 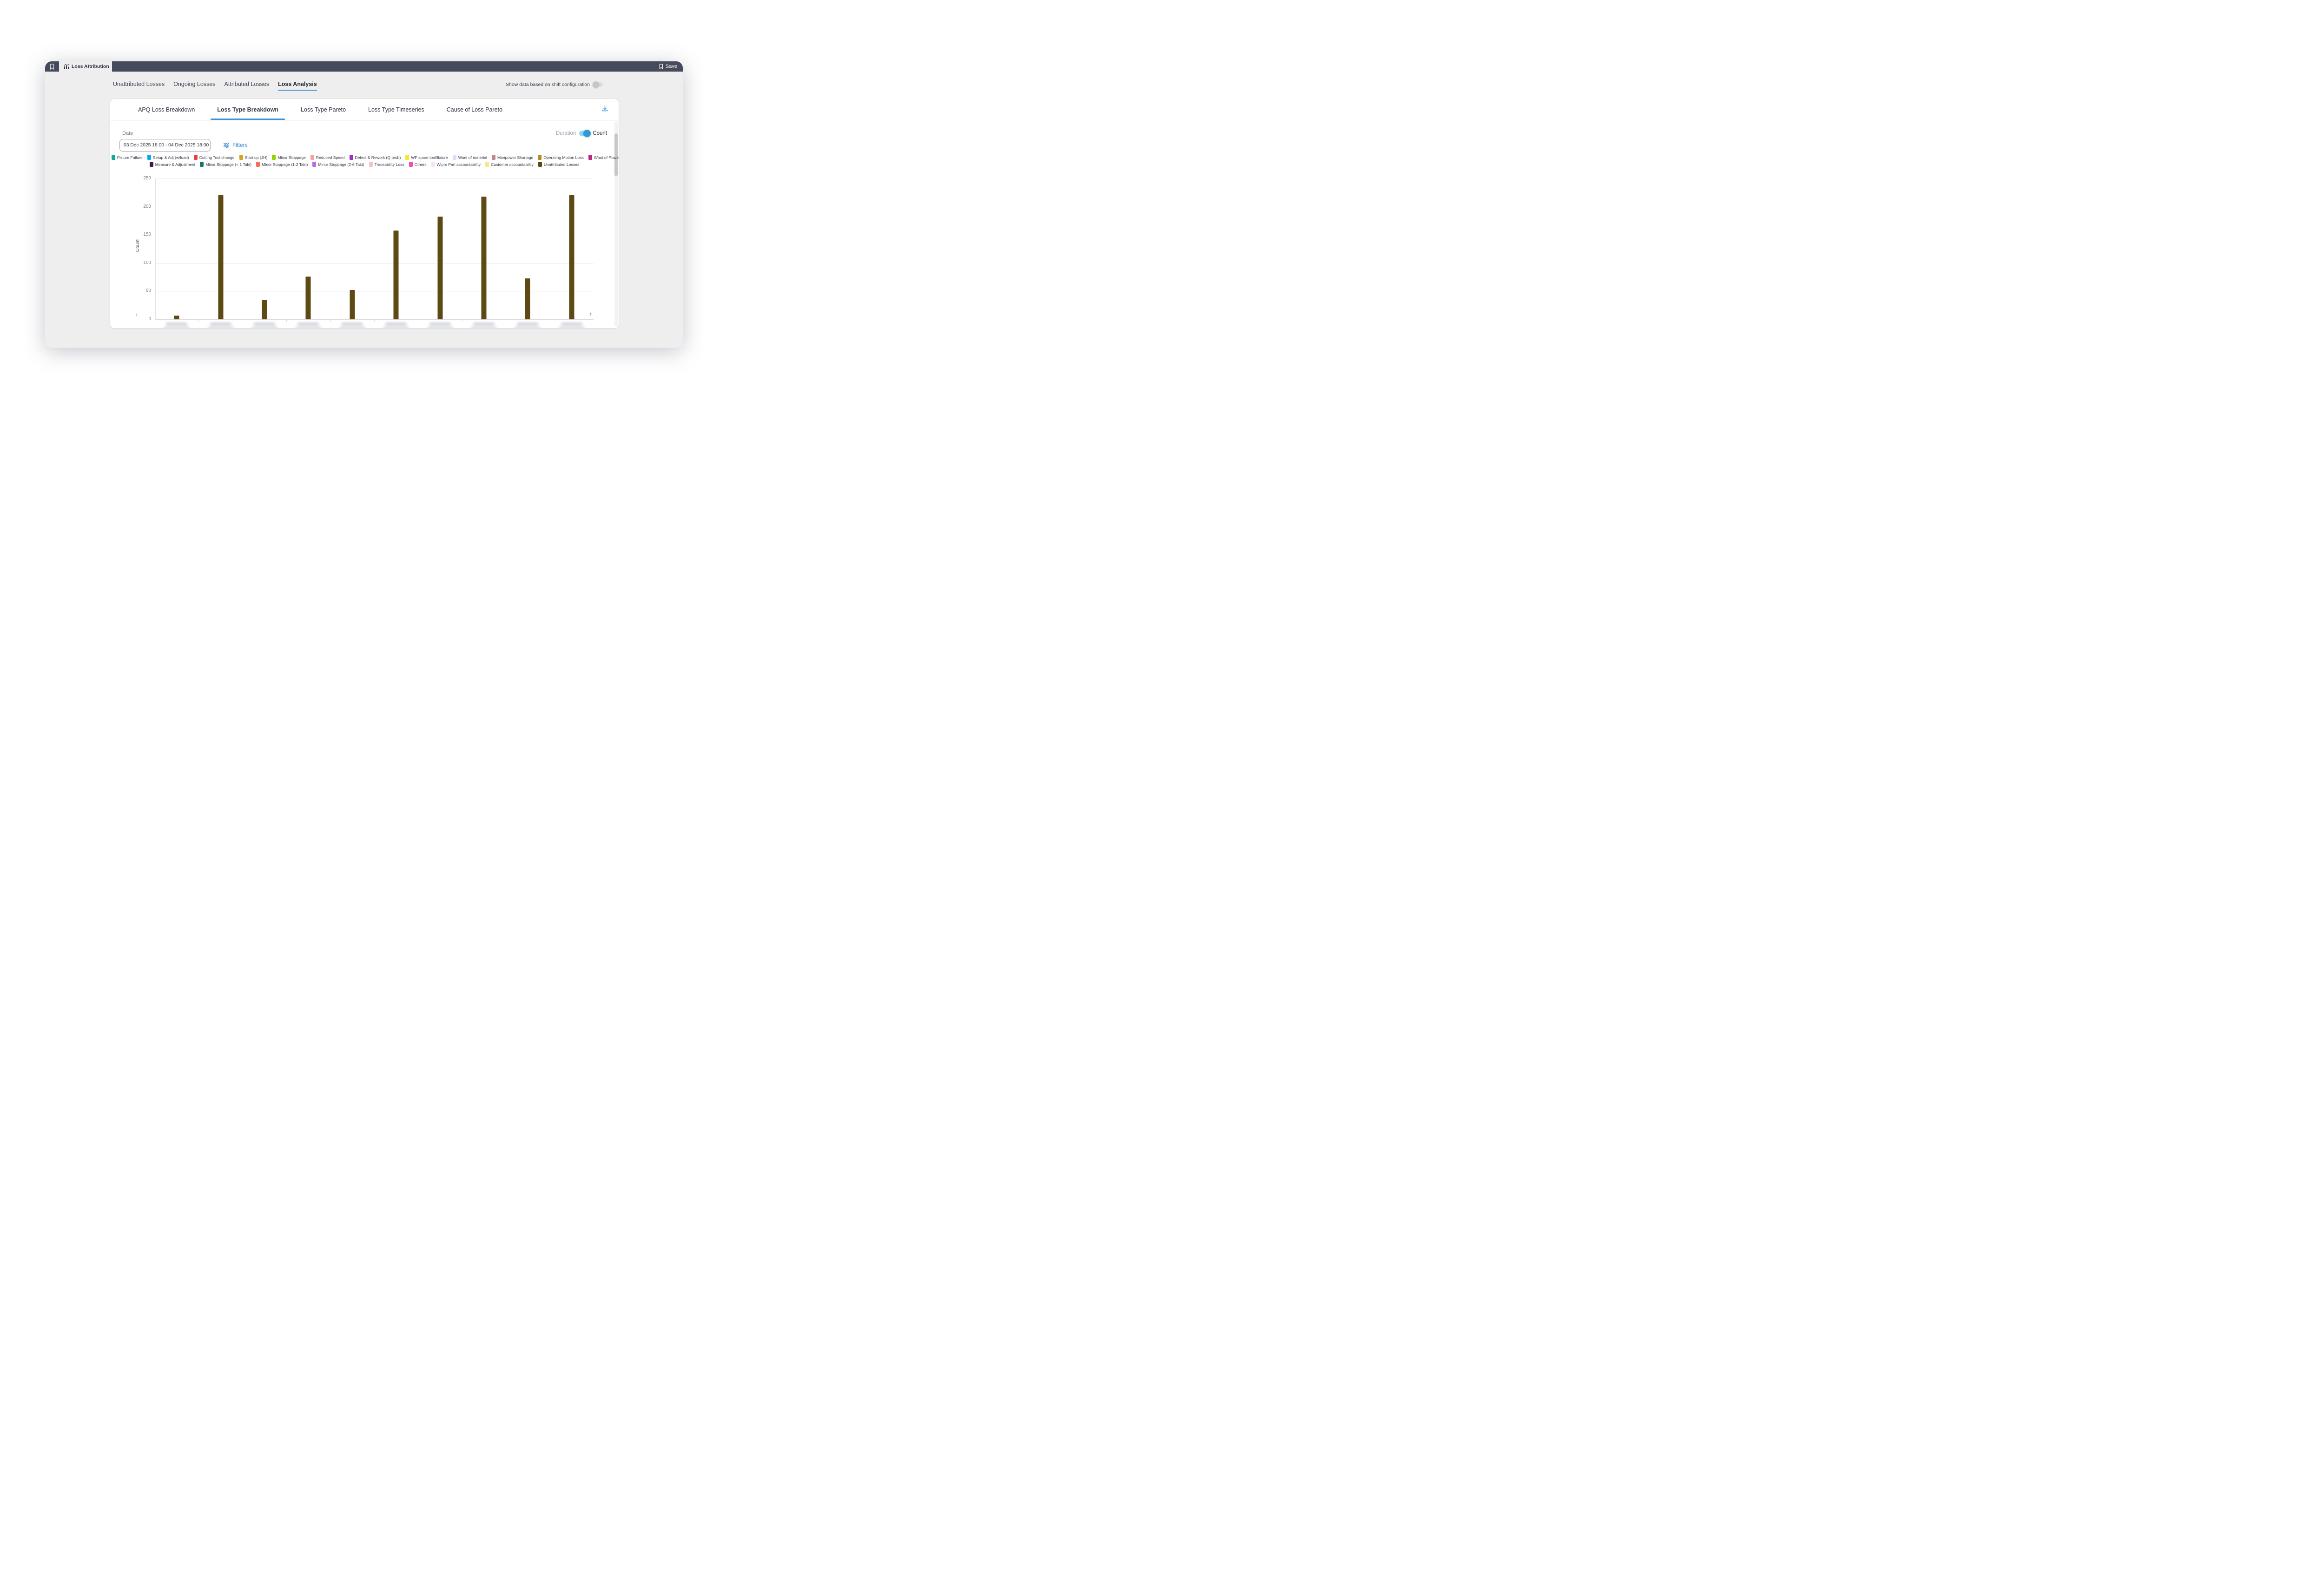 I want to click on legend-item: Minor Stoppage, so click(x=289, y=157).